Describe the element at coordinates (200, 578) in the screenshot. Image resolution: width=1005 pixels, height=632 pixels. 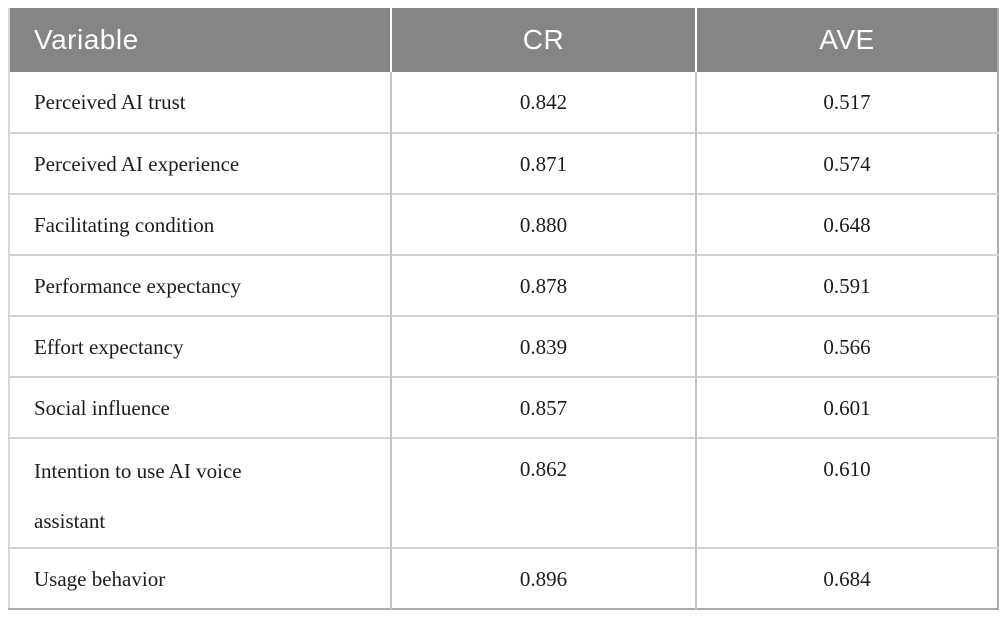
I see `variable-cell: Usage behavior` at that location.